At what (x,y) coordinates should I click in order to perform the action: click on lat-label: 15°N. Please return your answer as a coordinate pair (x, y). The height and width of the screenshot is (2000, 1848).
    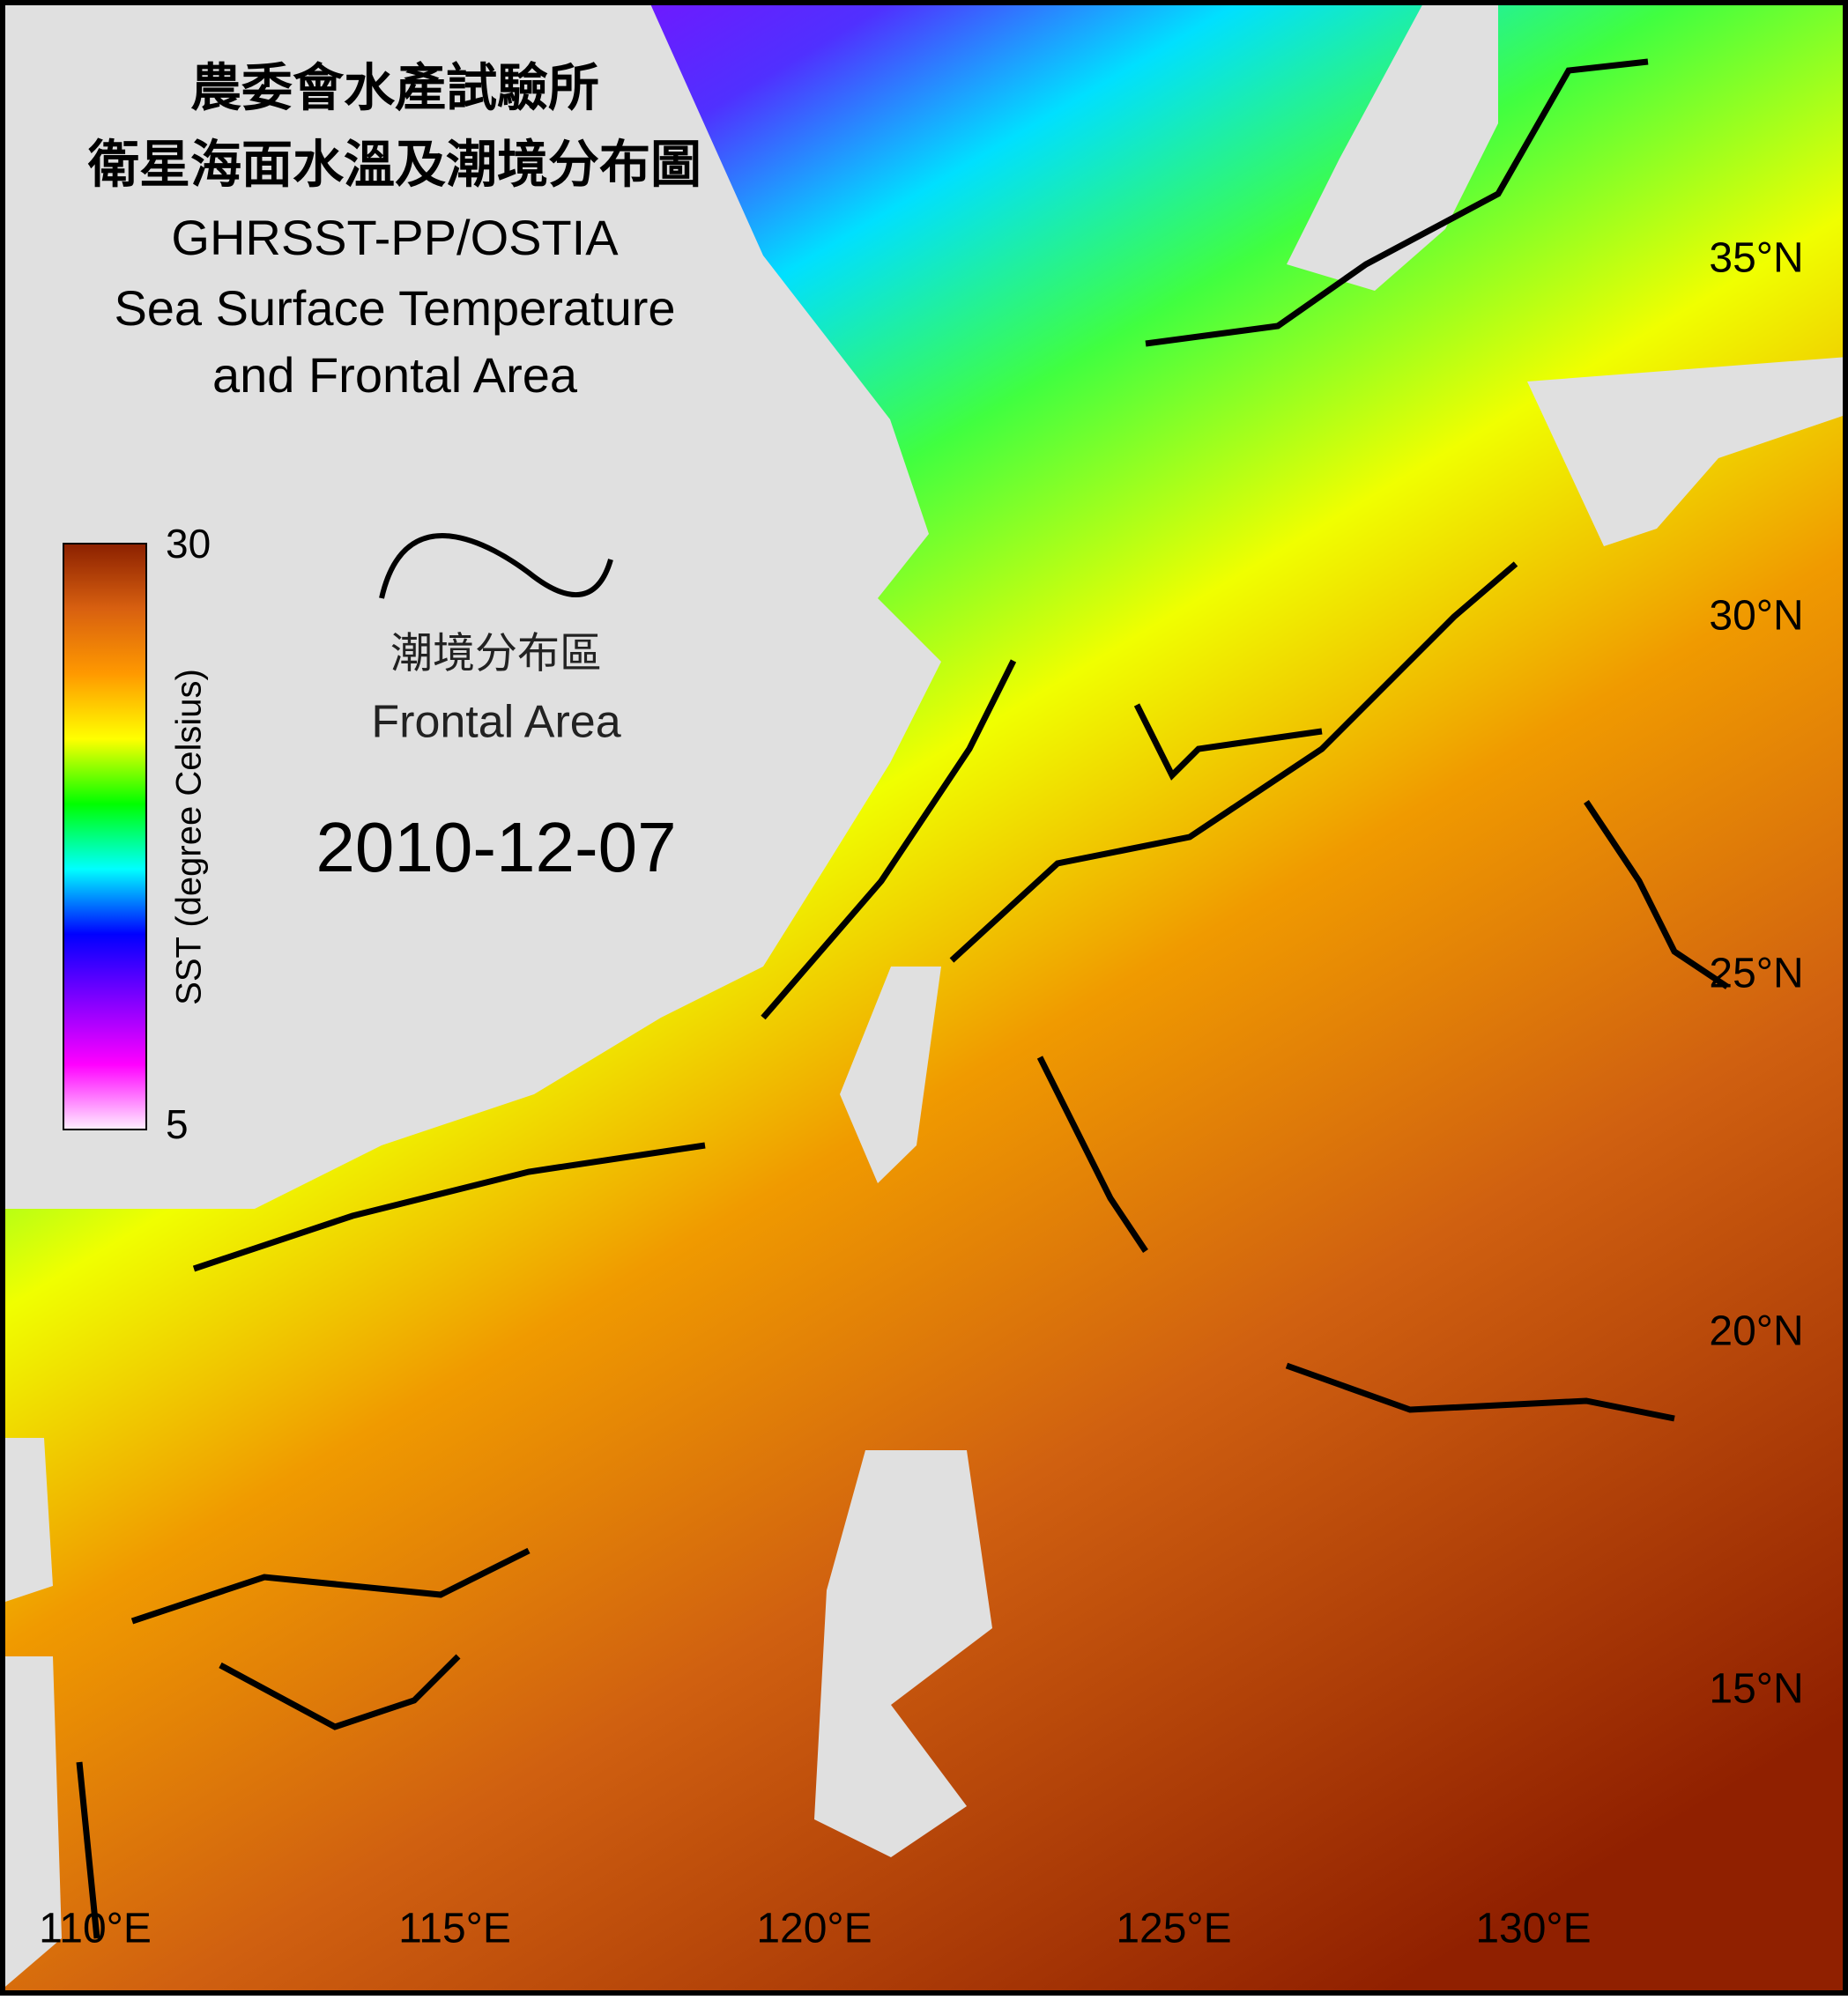
    Looking at the image, I should click on (1756, 1689).